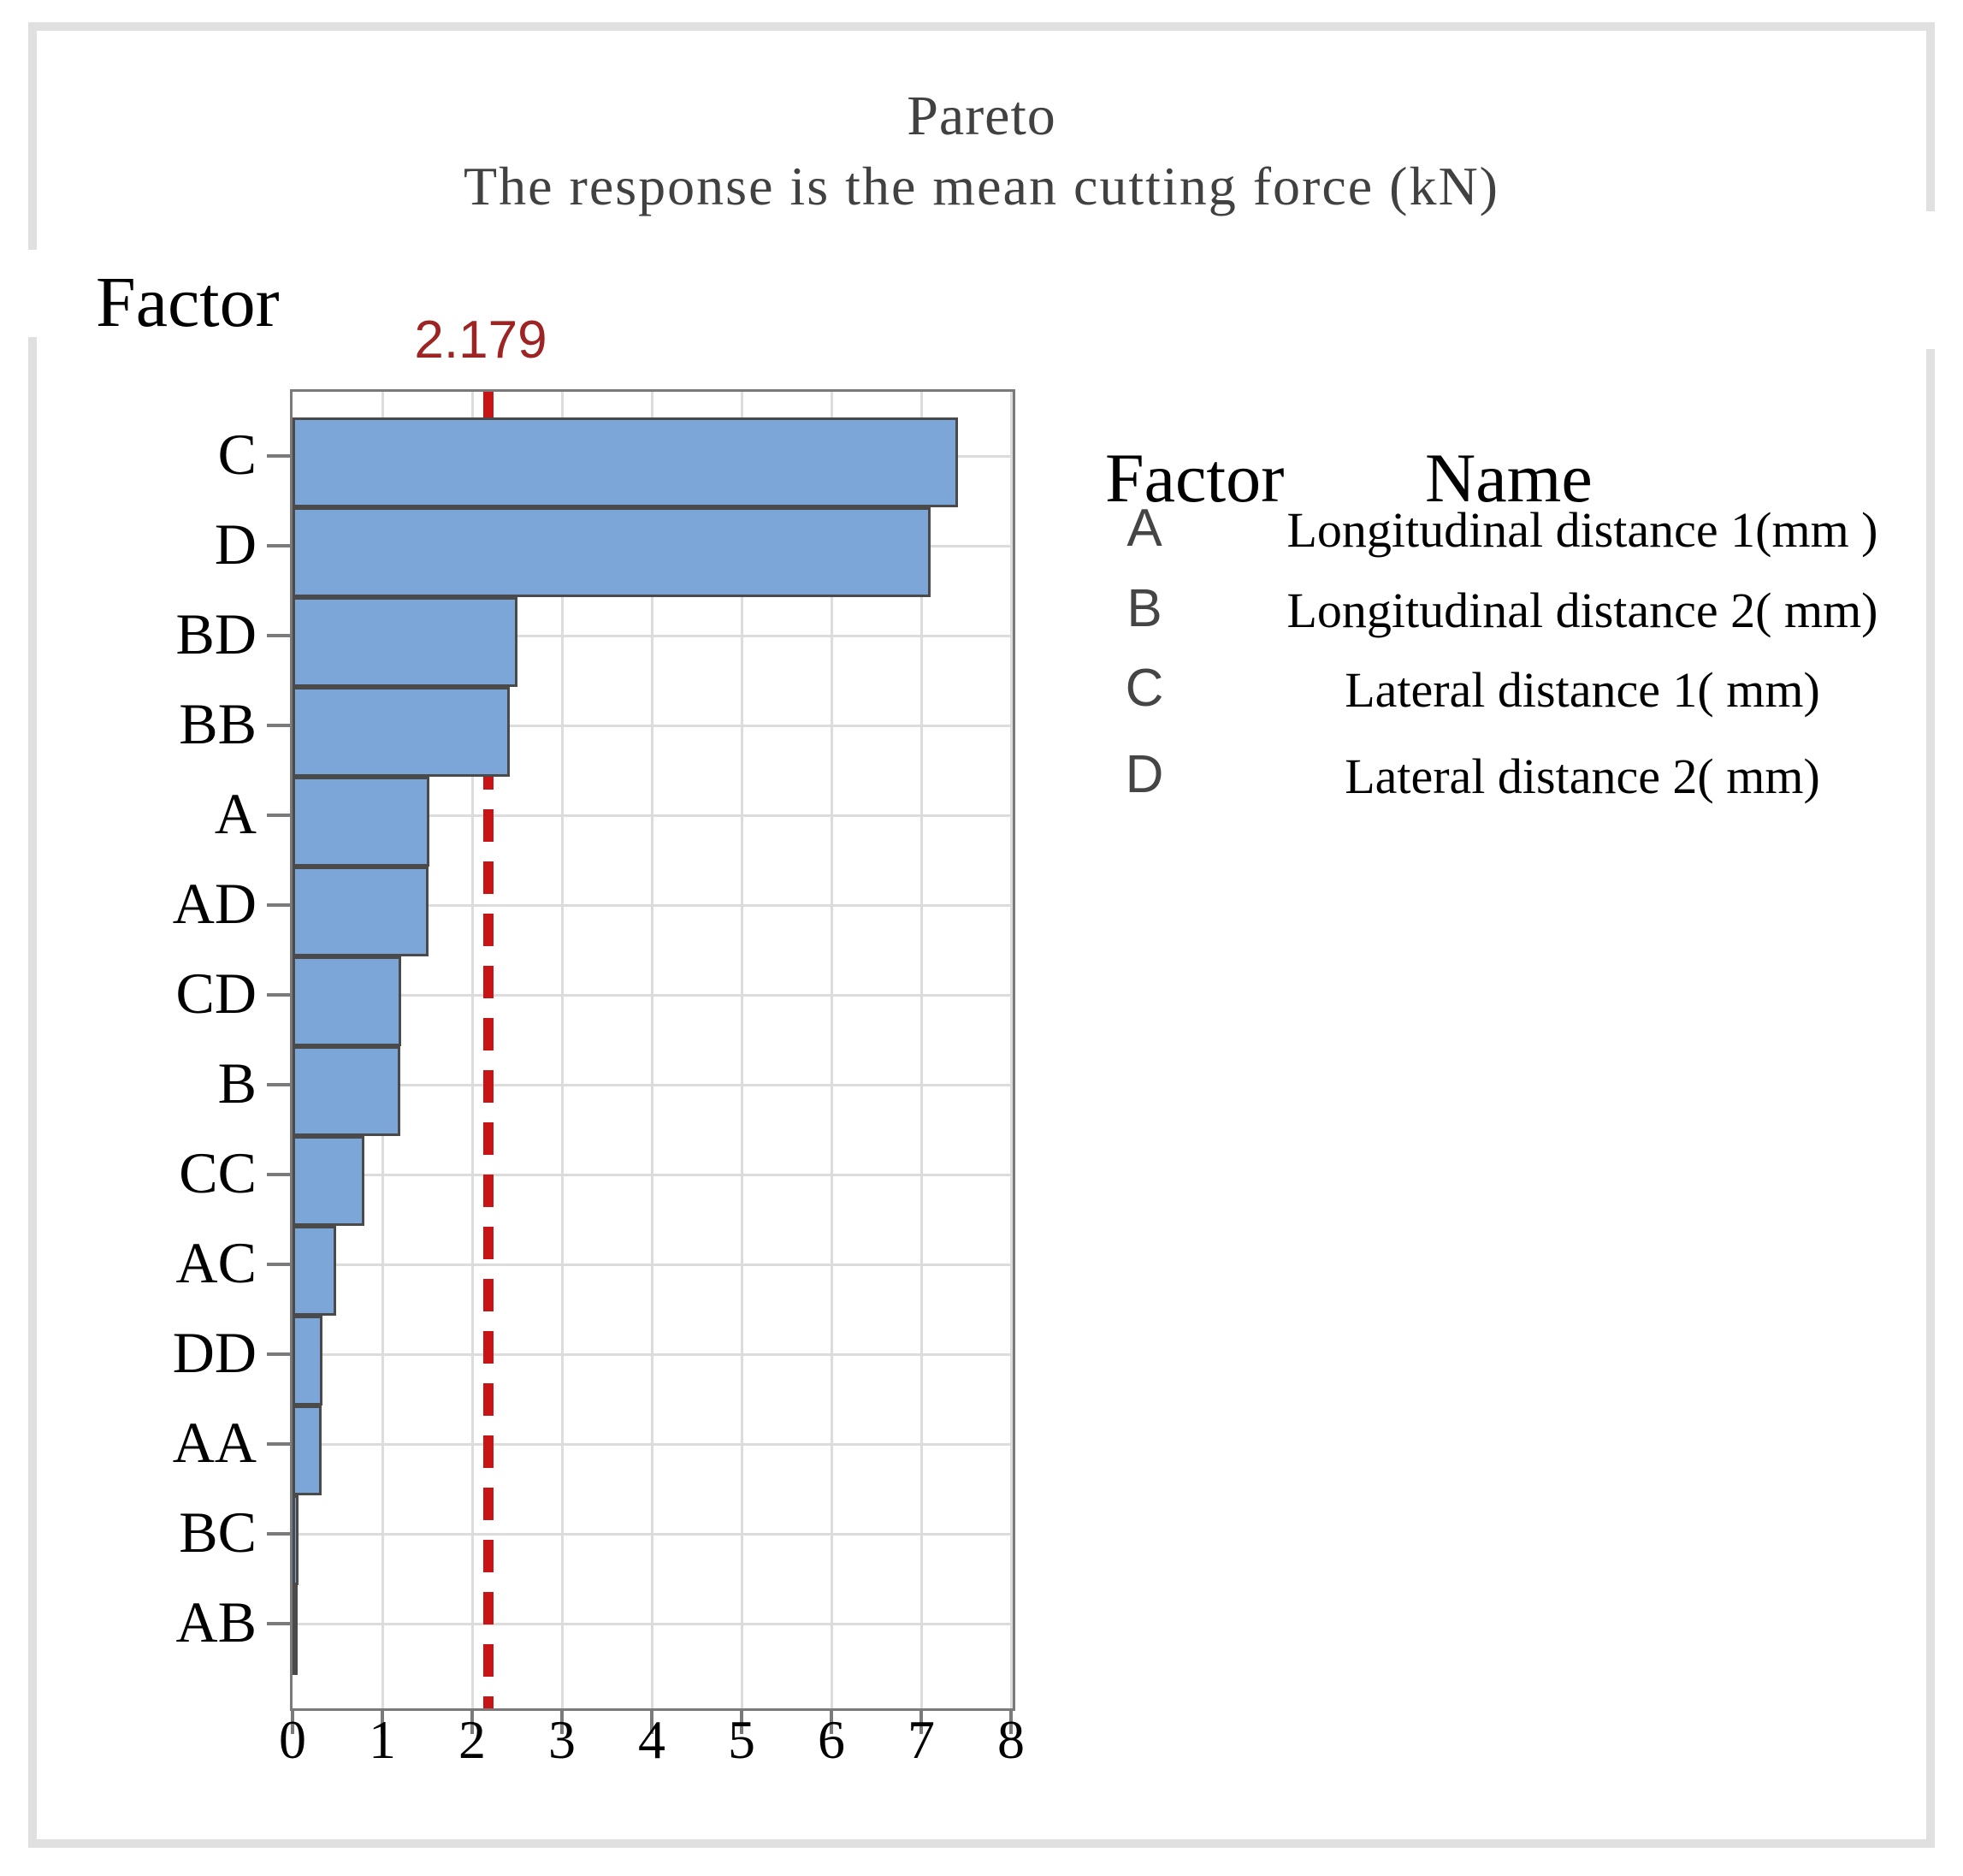  Describe the element at coordinates (237, 454) in the screenshot. I see `y-axis-label-C: C` at that location.